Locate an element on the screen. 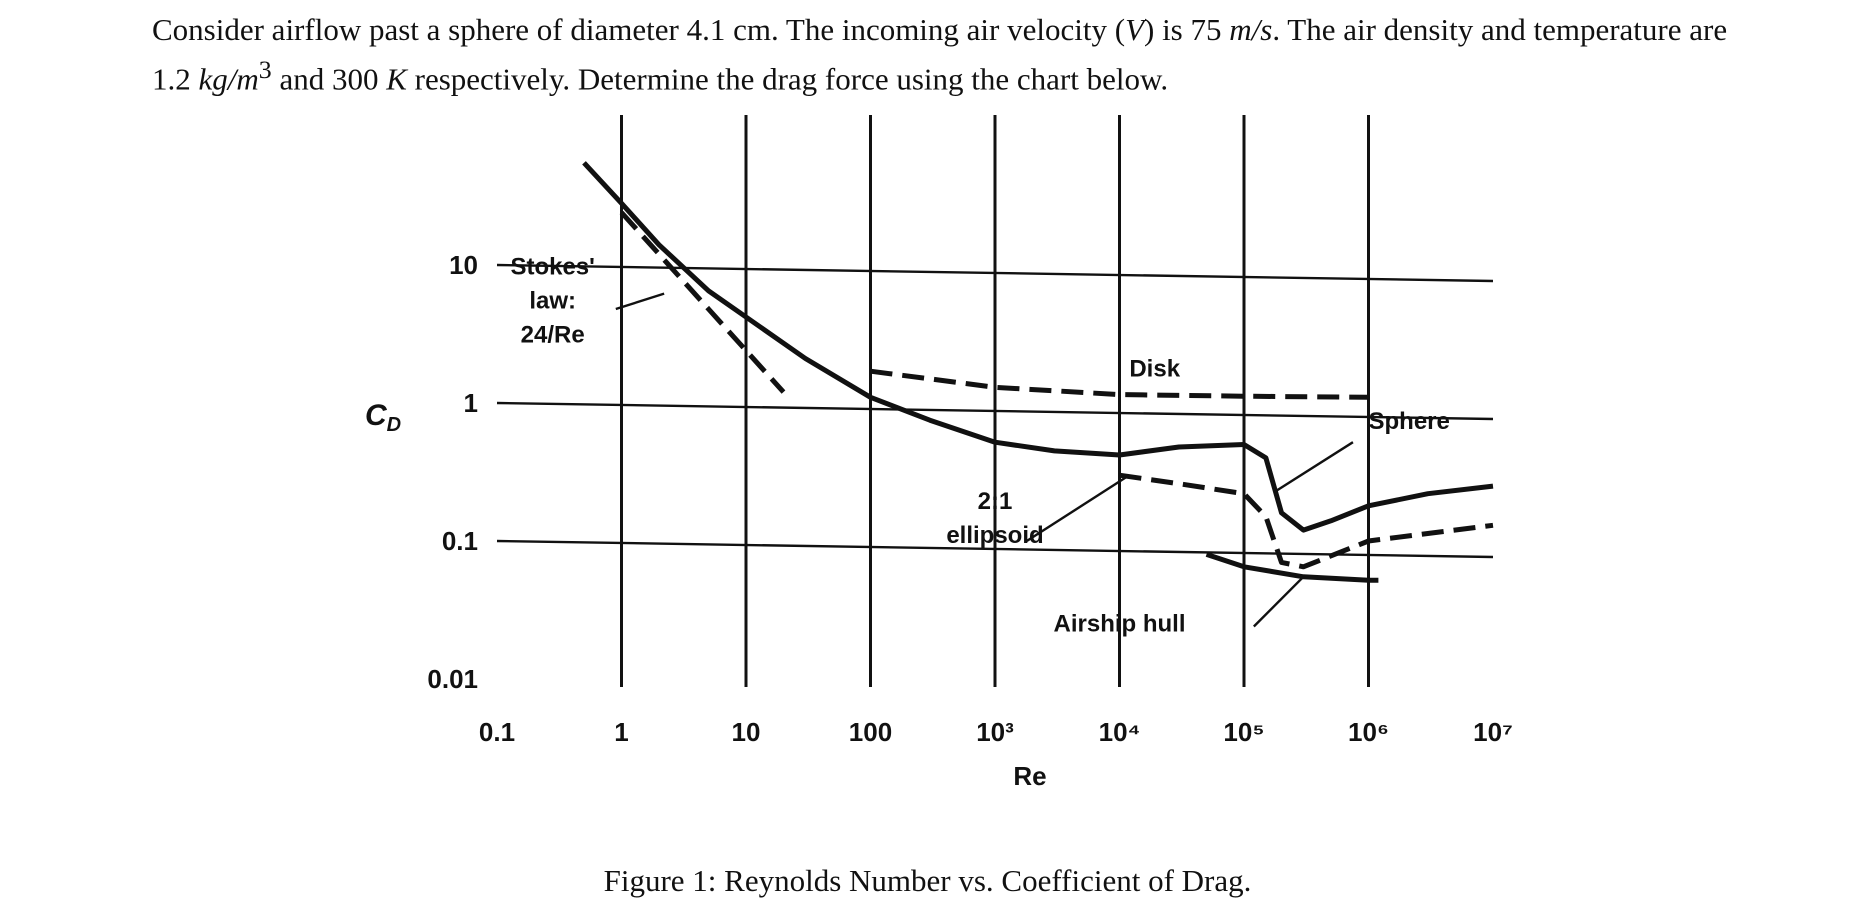 This screenshot has width=1855, height=912. problem-text-2: ) is 75 is located at coordinates (1187, 29).